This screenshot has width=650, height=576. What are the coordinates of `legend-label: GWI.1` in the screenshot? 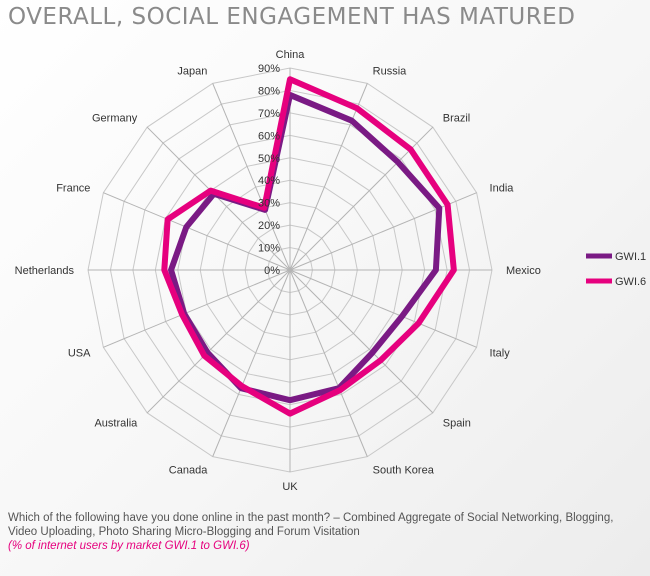 It's located at (630, 257).